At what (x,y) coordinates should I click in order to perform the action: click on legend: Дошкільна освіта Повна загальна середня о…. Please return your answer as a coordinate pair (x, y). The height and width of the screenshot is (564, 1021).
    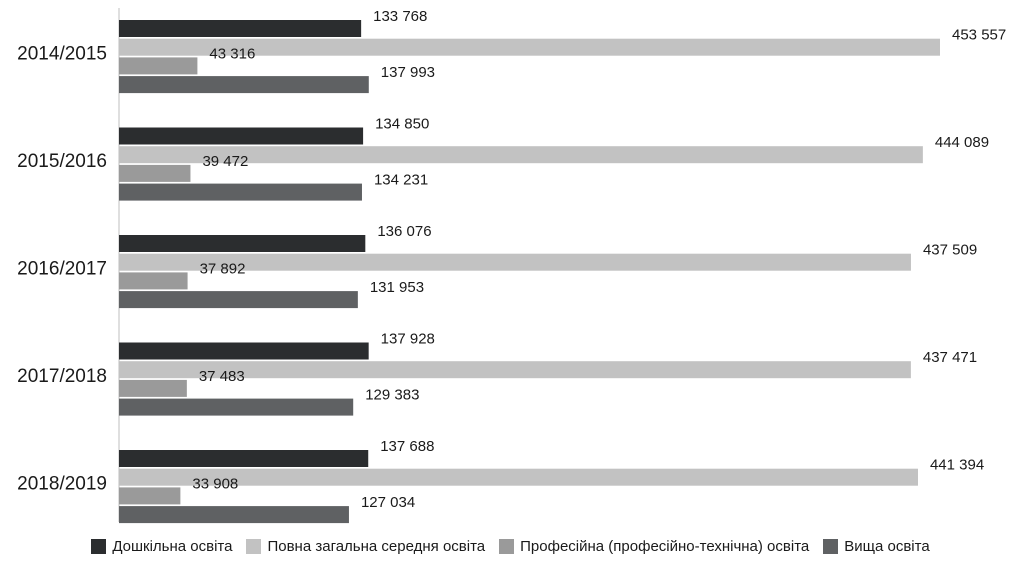
    Looking at the image, I should click on (510, 546).